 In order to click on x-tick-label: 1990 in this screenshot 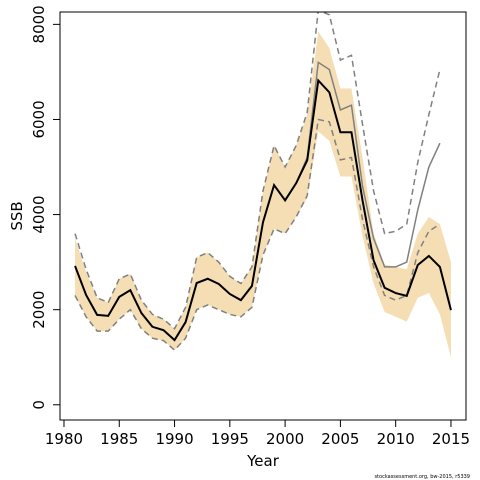, I will do `click(174, 439)`.